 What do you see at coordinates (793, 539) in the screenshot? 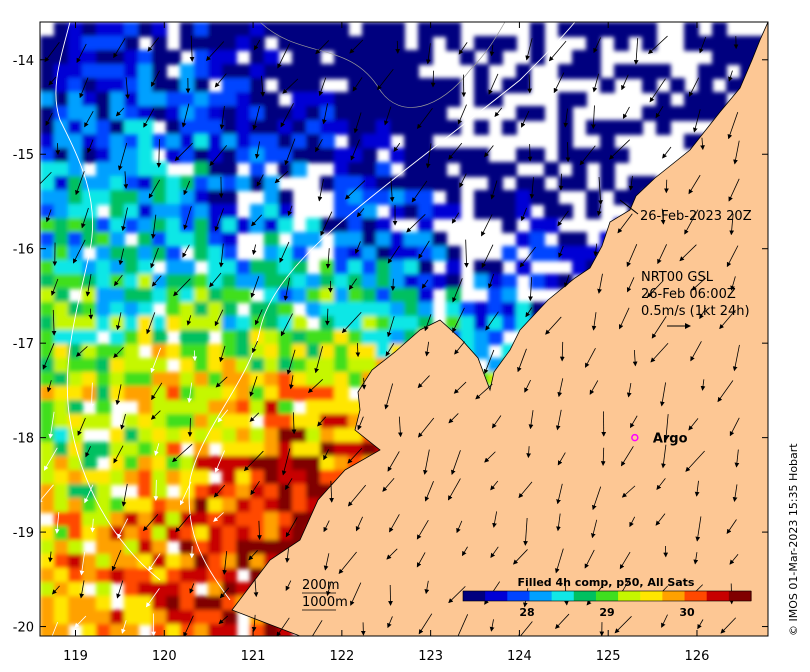
I see `credit-text: © IMOS 01-Mar-2023 15:35 Hobart` at bounding box center [793, 539].